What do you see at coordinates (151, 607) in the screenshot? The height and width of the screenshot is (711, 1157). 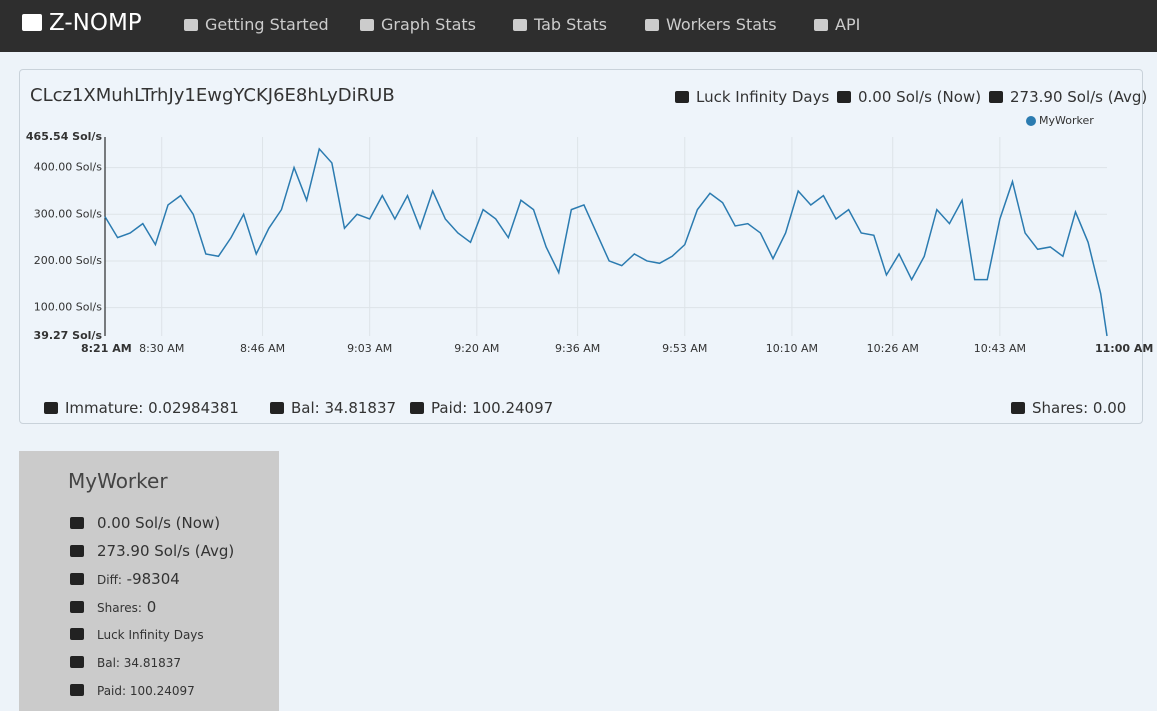 I see `worker-shares-value: 0` at bounding box center [151, 607].